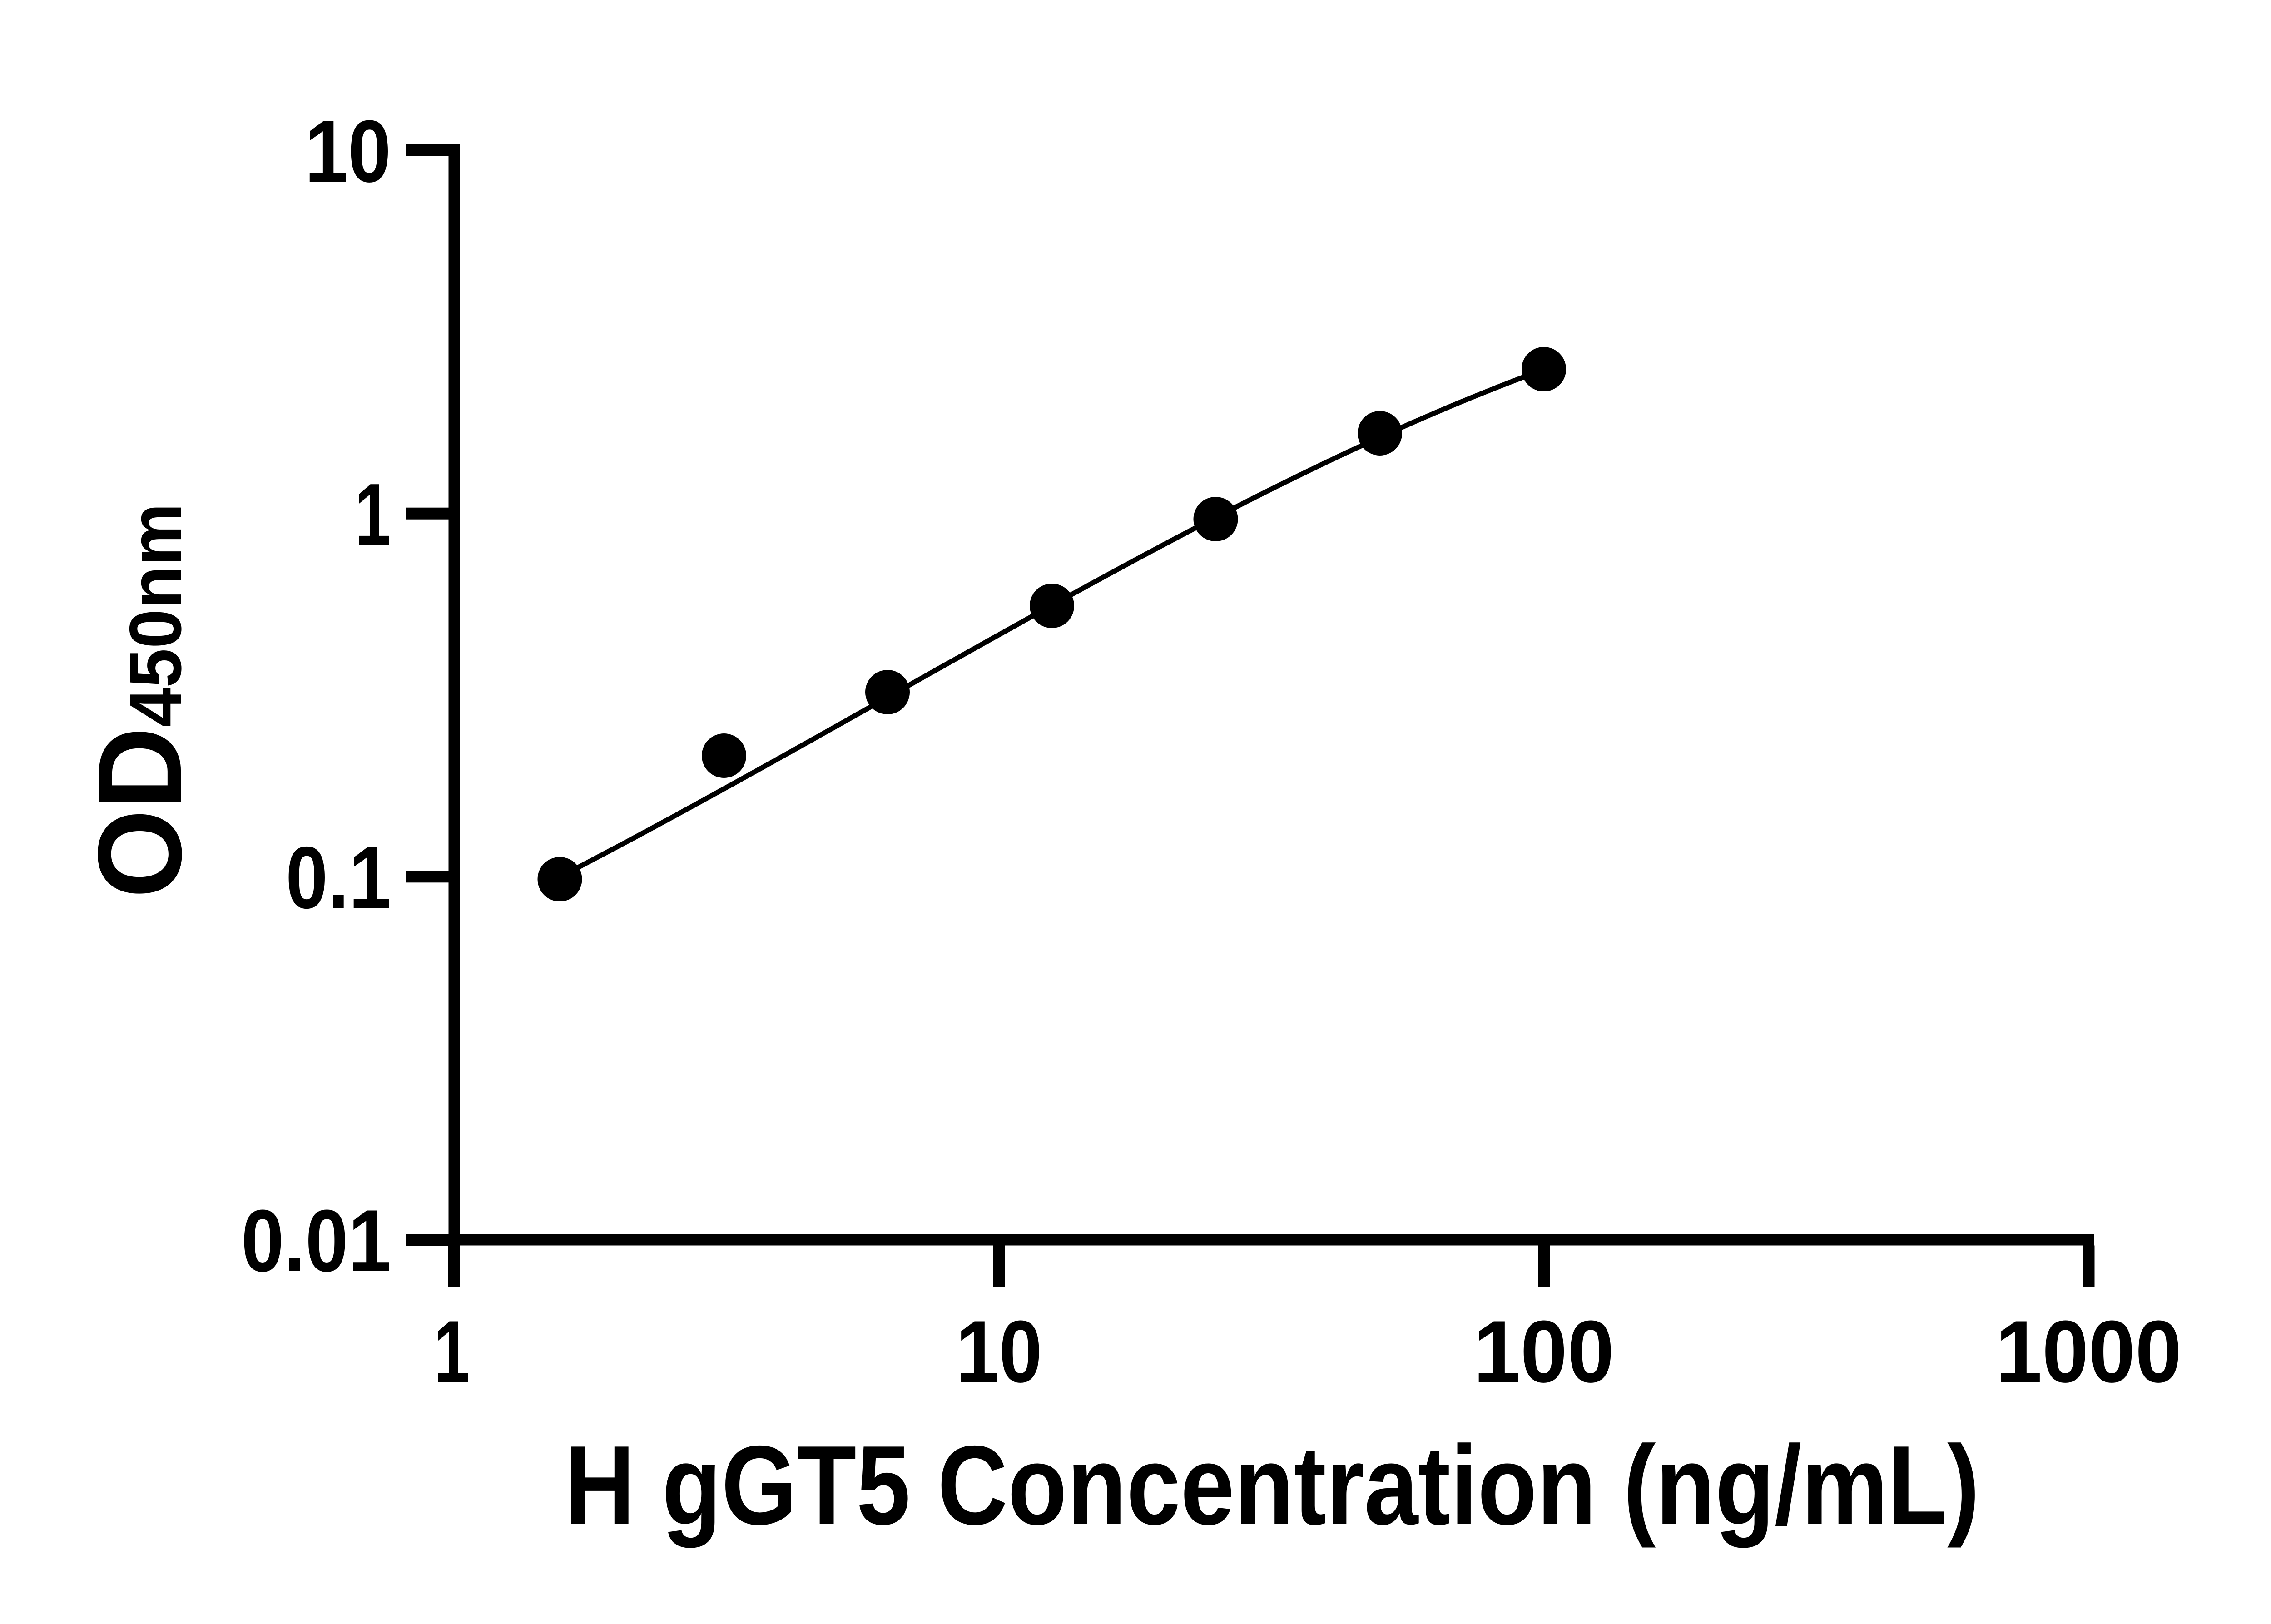 The height and width of the screenshot is (1624, 2271). Describe the element at coordinates (2089, 1351) in the screenshot. I see `svg-text: 1000` at that location.